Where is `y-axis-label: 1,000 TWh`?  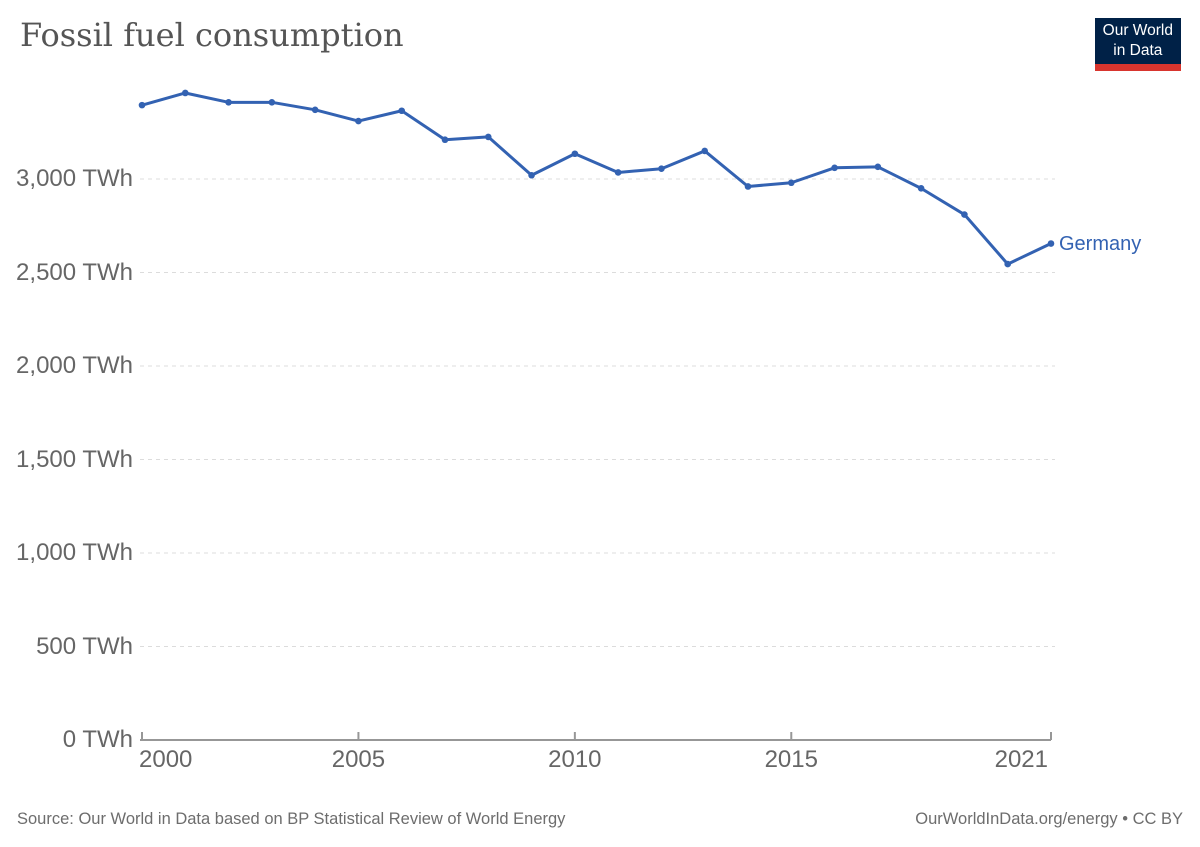 y-axis-label: 1,000 TWh is located at coordinates (74, 552).